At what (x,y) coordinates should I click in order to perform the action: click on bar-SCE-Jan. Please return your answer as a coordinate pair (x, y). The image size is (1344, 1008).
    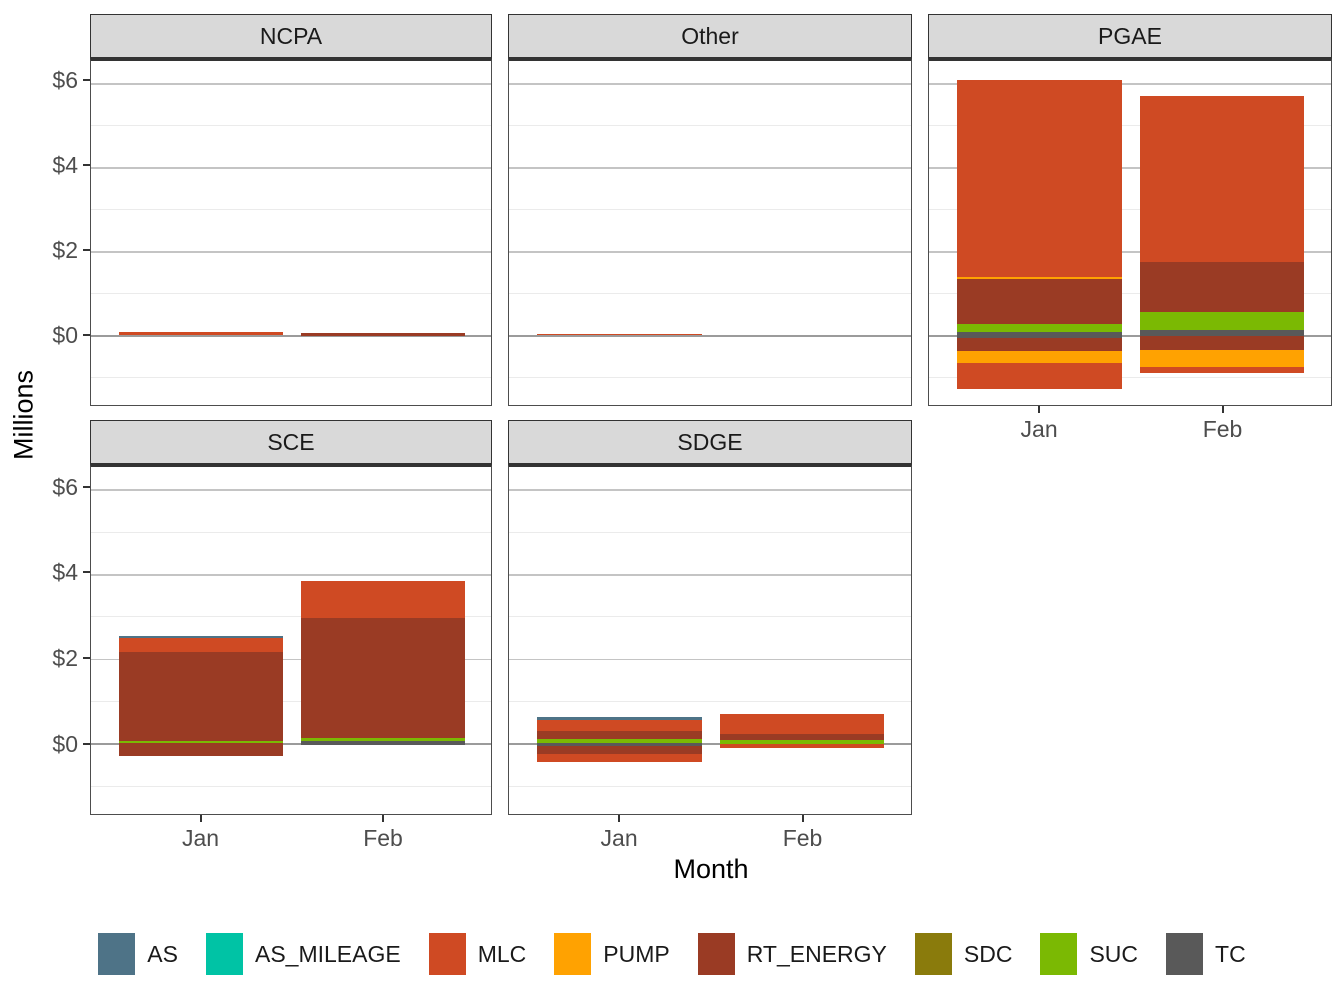
    Looking at the image, I should click on (201, 640).